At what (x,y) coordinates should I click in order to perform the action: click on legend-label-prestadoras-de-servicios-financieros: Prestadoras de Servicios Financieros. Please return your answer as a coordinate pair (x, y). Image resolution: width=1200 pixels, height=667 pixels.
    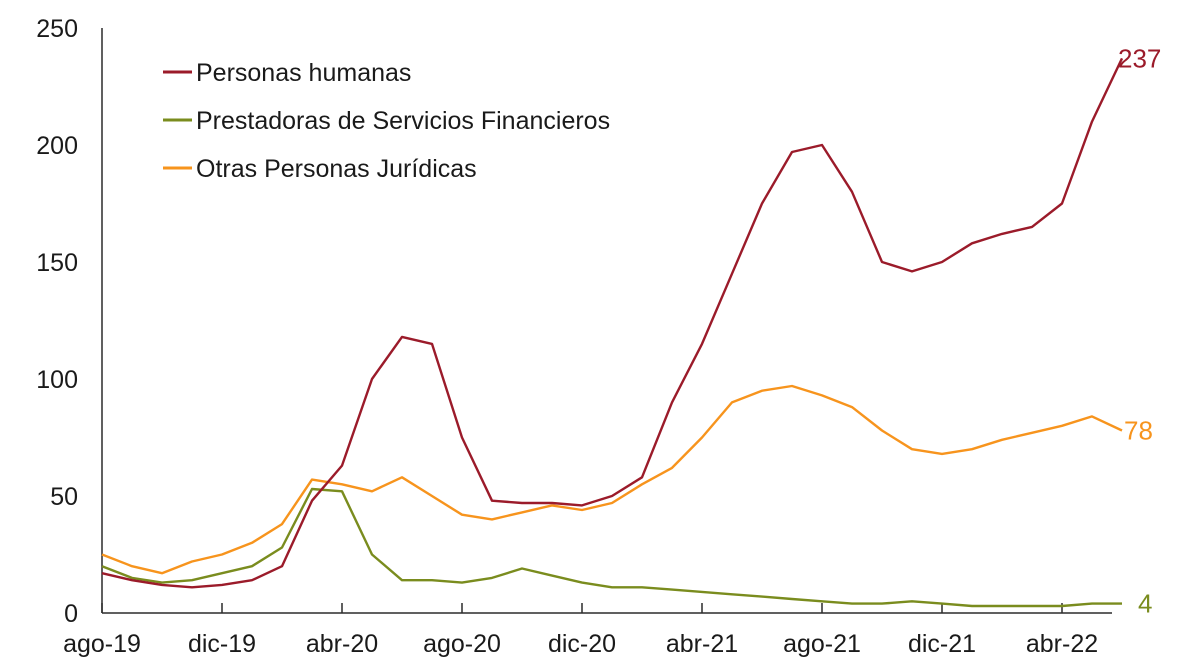
    Looking at the image, I should click on (403, 121).